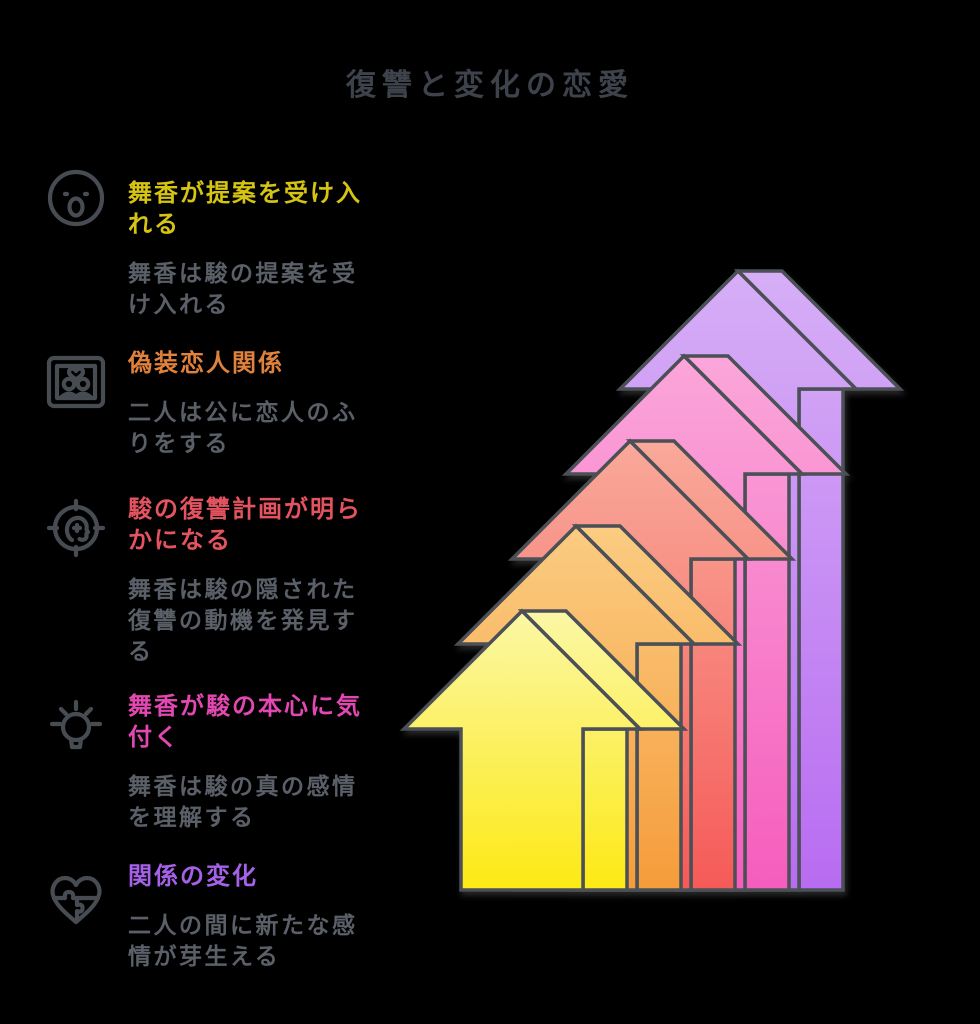  I want to click on item-heading: 舞香が提案を受け入れる, so click(245, 209).